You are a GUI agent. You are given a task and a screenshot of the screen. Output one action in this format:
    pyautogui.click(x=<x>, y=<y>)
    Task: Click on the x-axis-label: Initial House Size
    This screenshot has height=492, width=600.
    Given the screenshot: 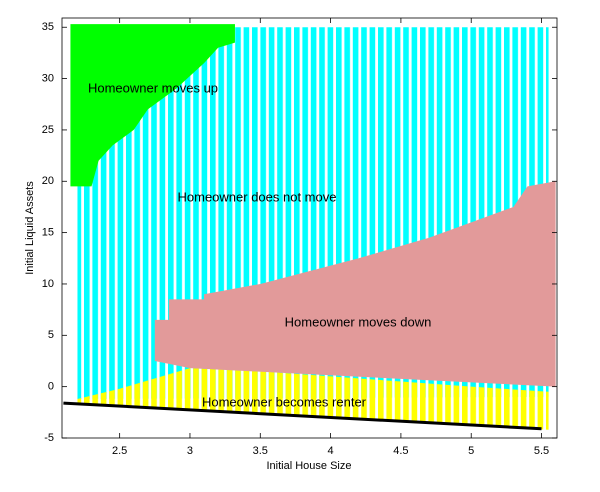 What is the action you would take?
    pyautogui.click(x=309, y=466)
    